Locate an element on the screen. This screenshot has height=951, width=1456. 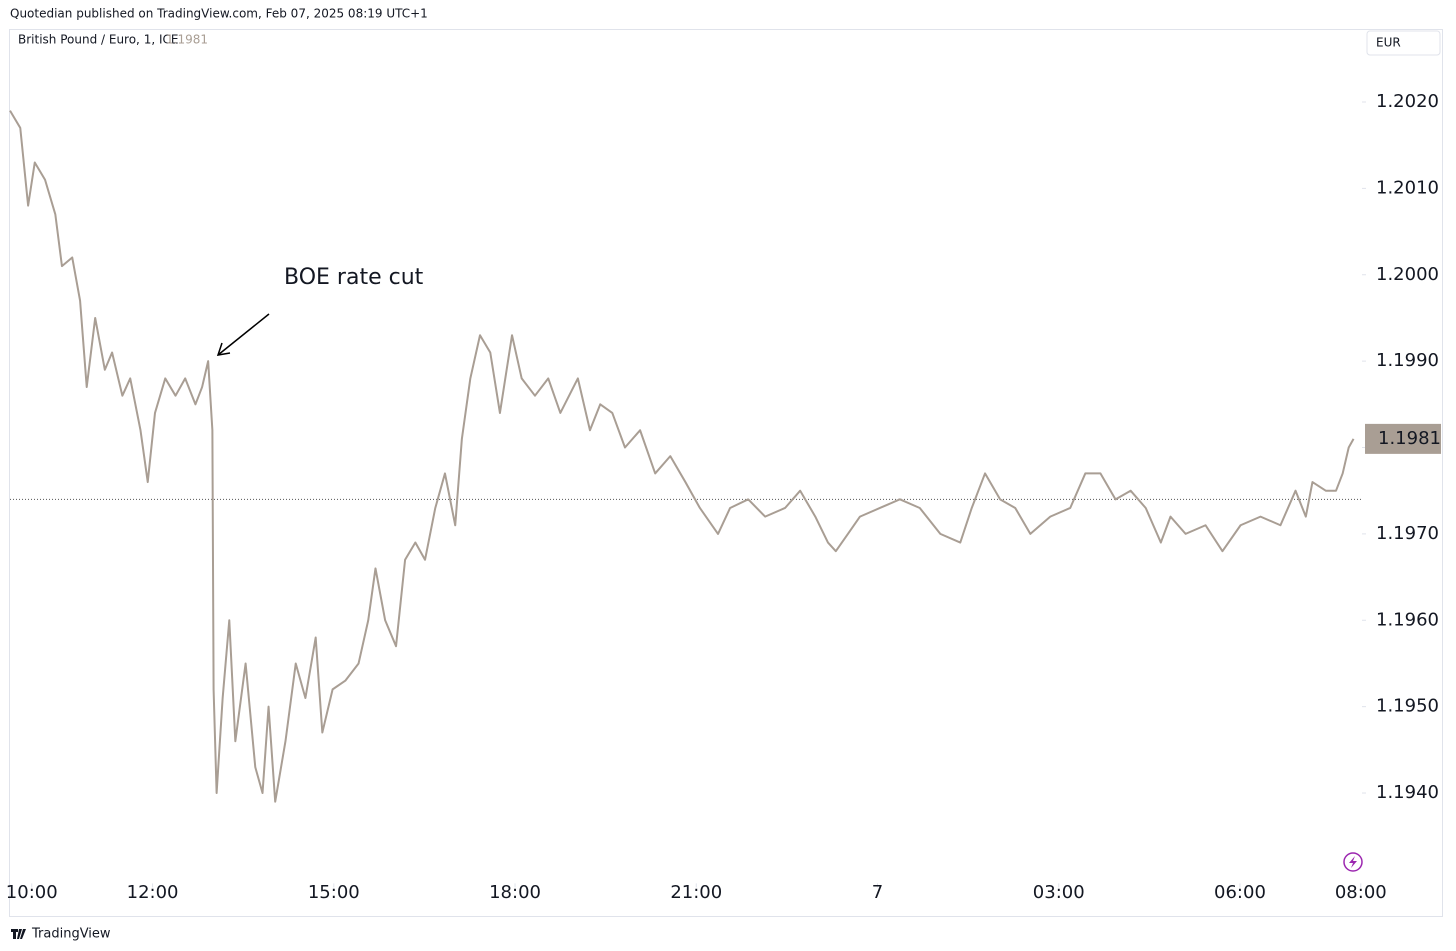
currency-button is located at coordinates (1403, 43).